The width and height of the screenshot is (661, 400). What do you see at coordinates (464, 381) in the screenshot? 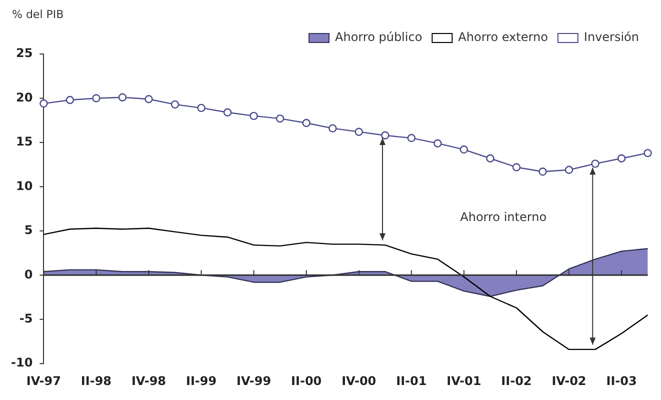
I see `x-tick-label: IV-01` at bounding box center [464, 381].